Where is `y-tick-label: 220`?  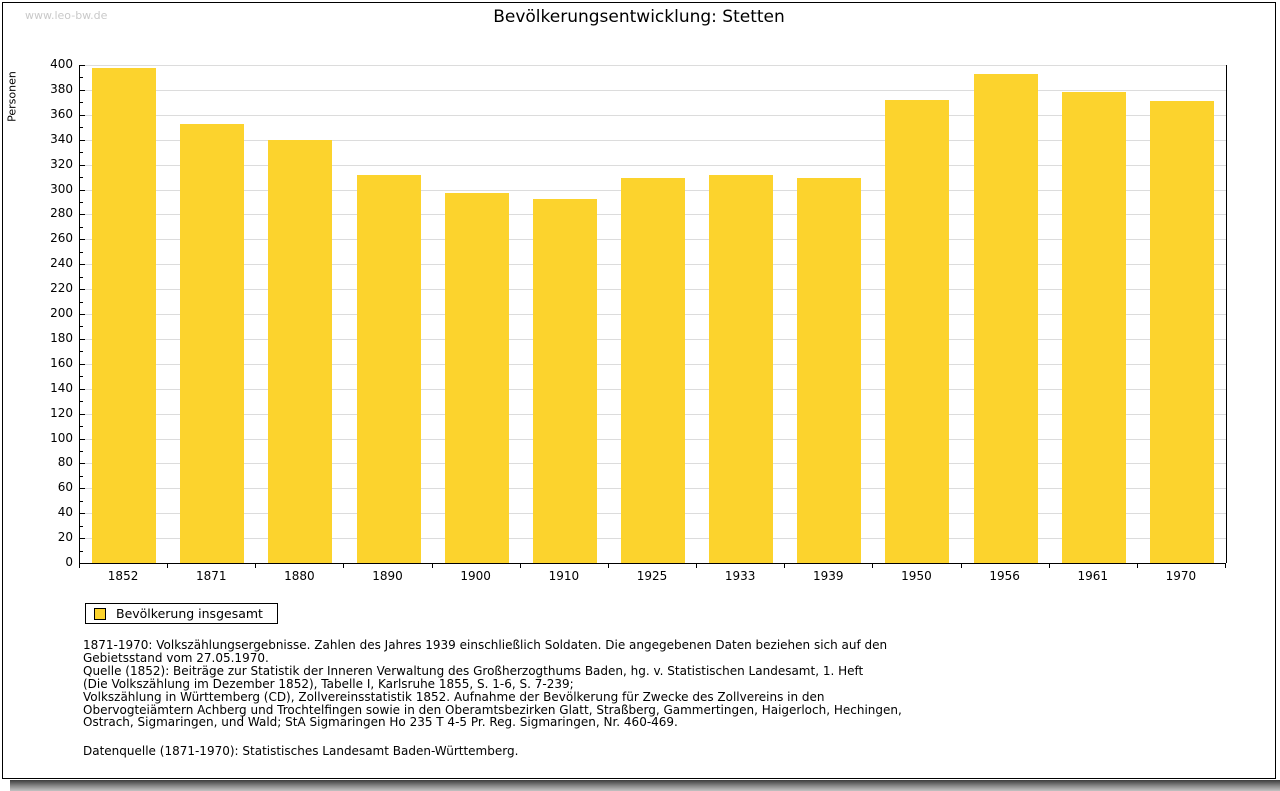
y-tick-label: 220 is located at coordinates (61, 288).